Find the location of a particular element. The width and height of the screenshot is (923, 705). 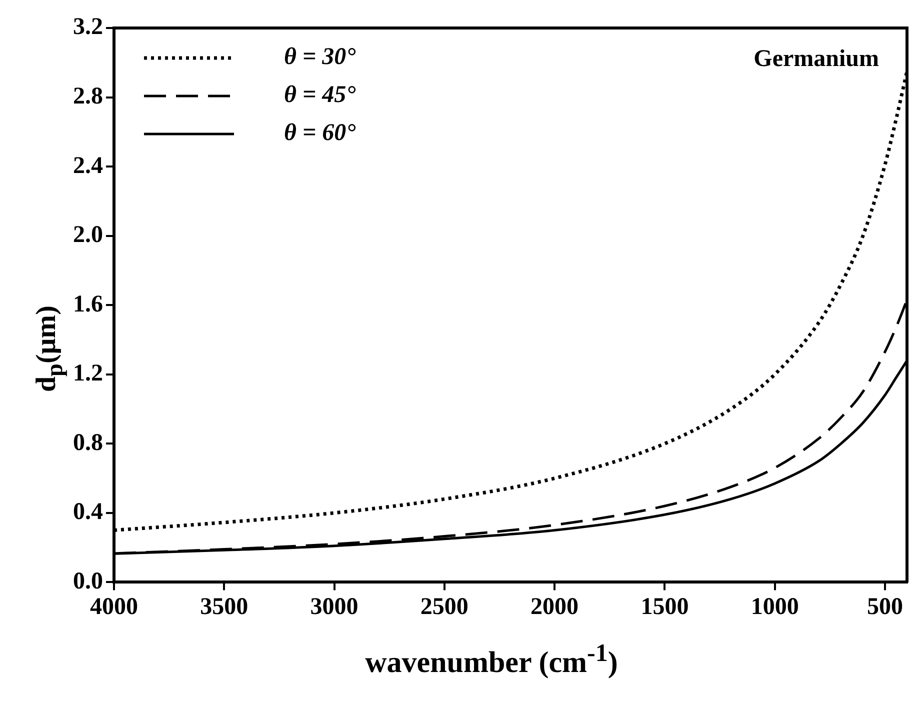

x-tick-label: 2500 is located at coordinates (444, 607).